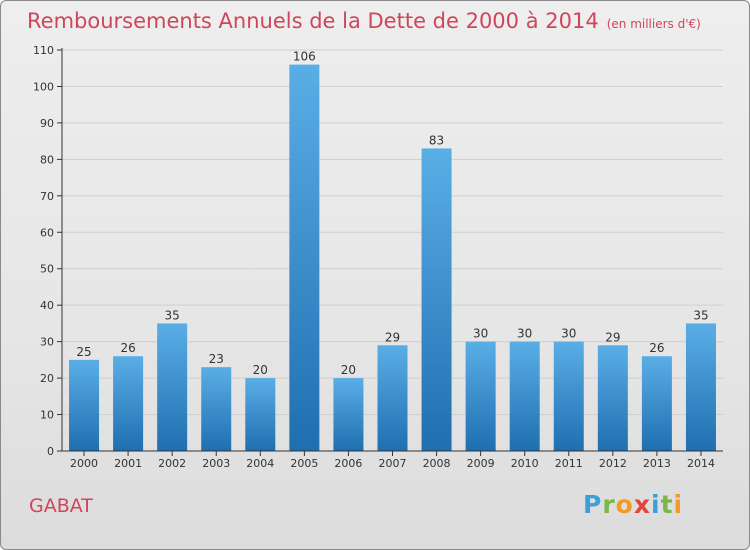  I want to click on y-tick-label: 80, so click(47, 159).